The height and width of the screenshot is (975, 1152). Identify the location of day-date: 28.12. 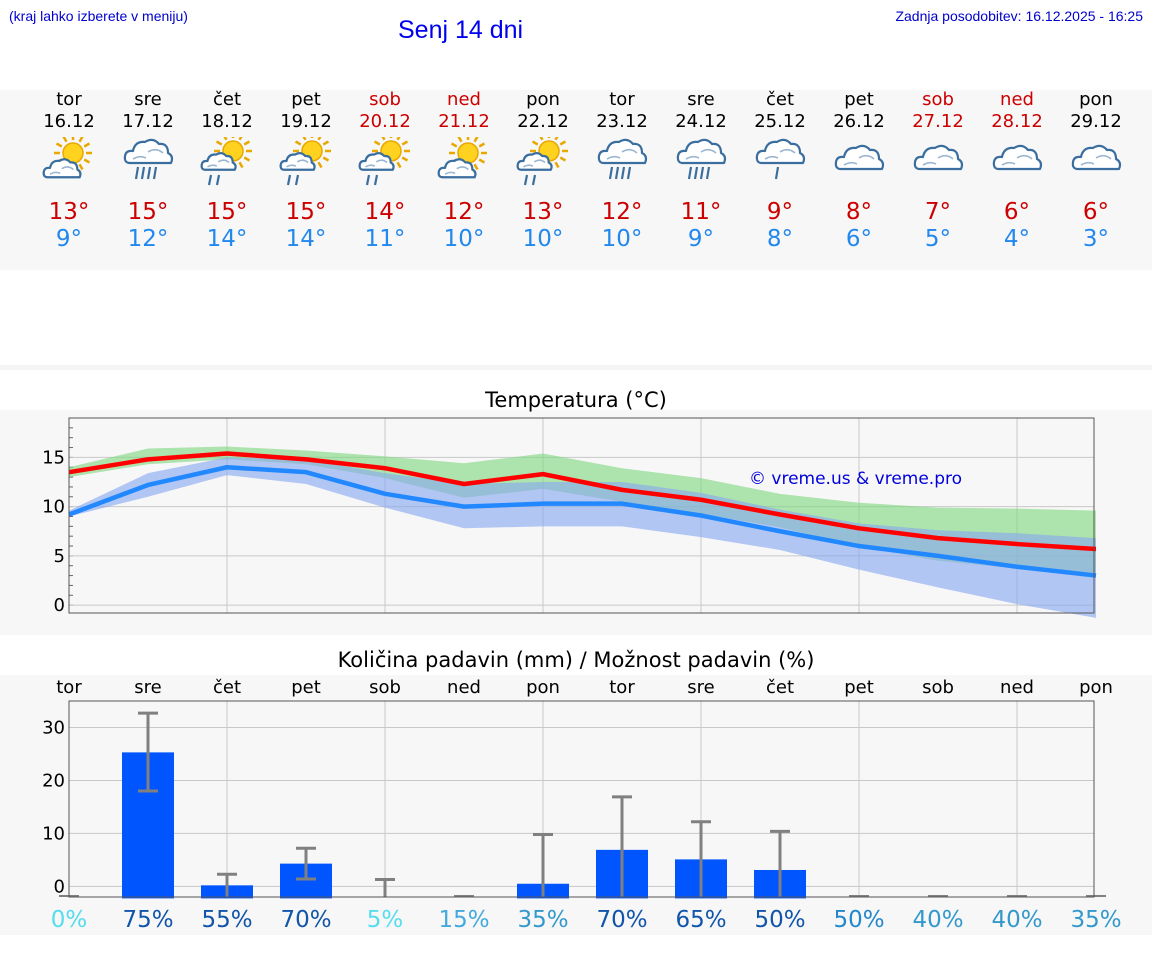
(1017, 121).